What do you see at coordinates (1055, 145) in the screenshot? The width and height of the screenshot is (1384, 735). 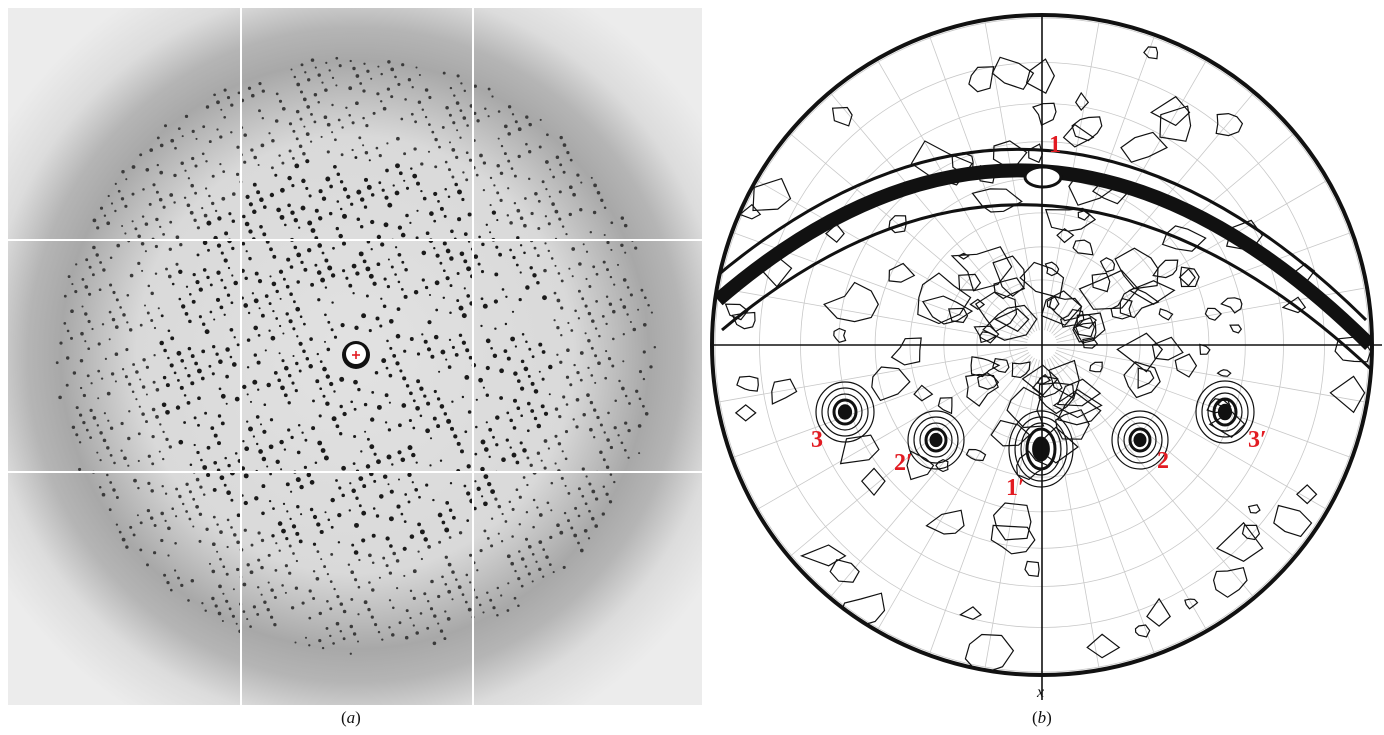 I see `peak-label-1: 1` at bounding box center [1055, 145].